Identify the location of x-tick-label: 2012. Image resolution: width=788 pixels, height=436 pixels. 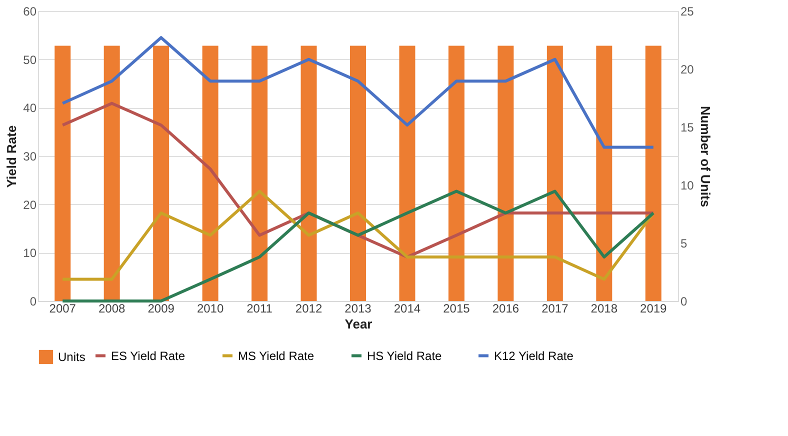
(308, 309).